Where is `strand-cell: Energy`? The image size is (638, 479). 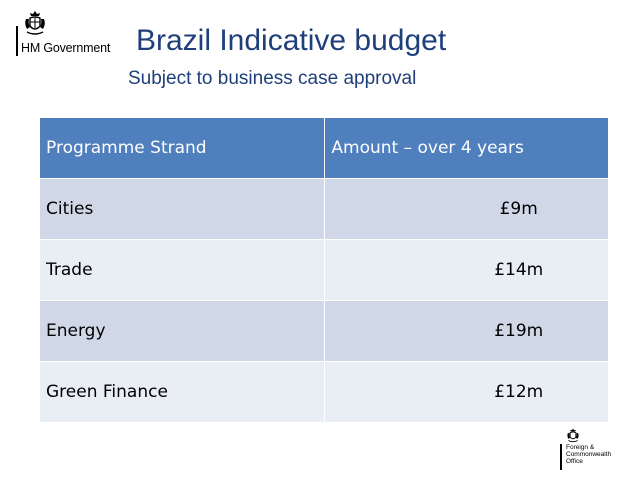 strand-cell: Energy is located at coordinates (182, 331).